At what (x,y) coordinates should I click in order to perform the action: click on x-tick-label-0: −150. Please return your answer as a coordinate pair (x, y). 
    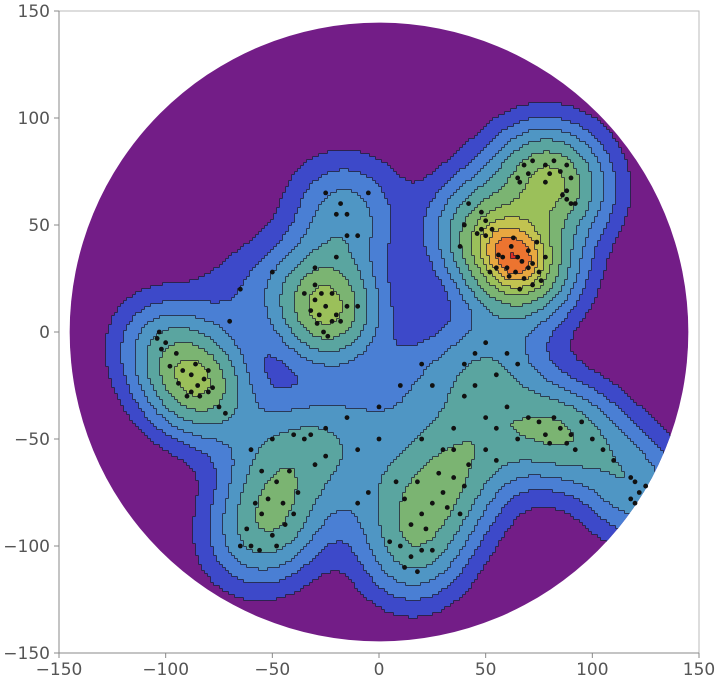
    Looking at the image, I should click on (59, 670).